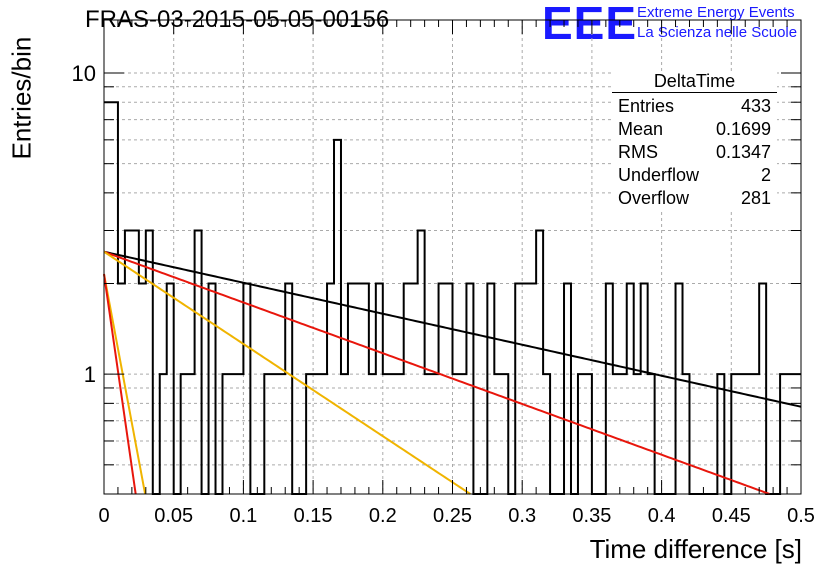 This screenshot has height=572, width=836. I want to click on x-tick-label: 0.45, so click(731, 516).